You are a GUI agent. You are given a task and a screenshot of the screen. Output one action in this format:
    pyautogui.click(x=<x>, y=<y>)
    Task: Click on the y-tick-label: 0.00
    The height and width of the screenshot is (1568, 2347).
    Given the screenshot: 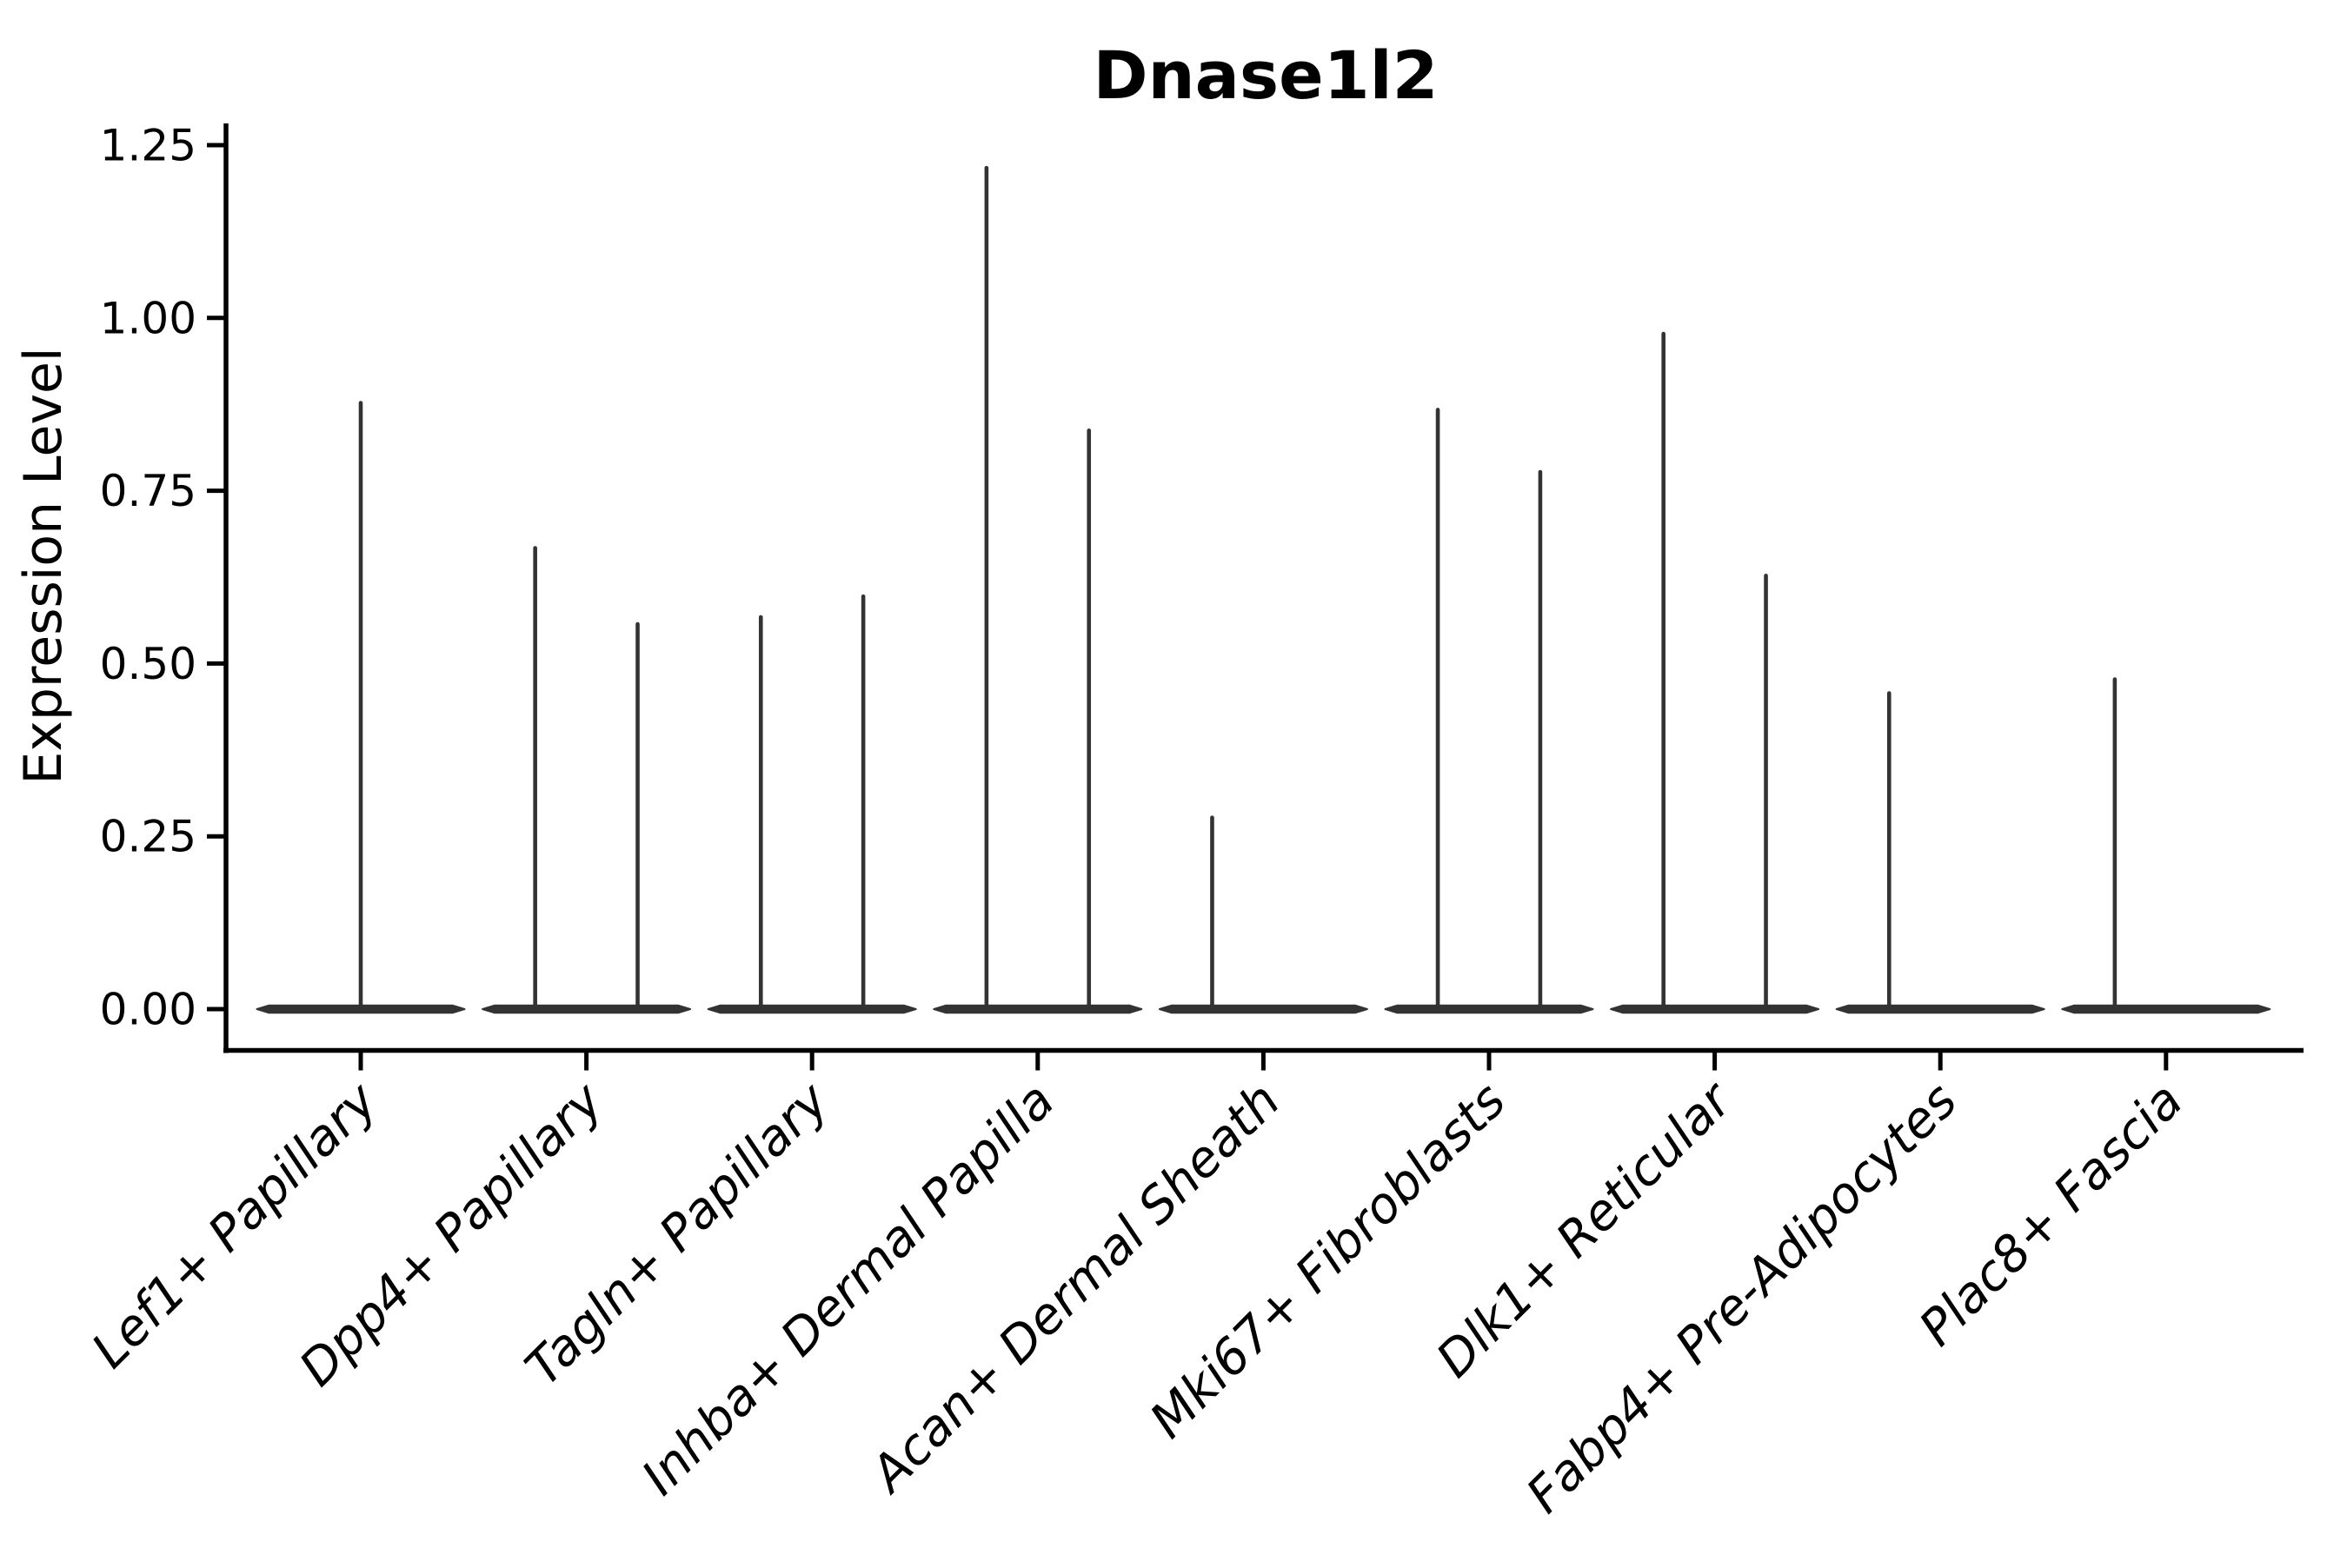 What is the action you would take?
    pyautogui.click(x=148, y=1010)
    